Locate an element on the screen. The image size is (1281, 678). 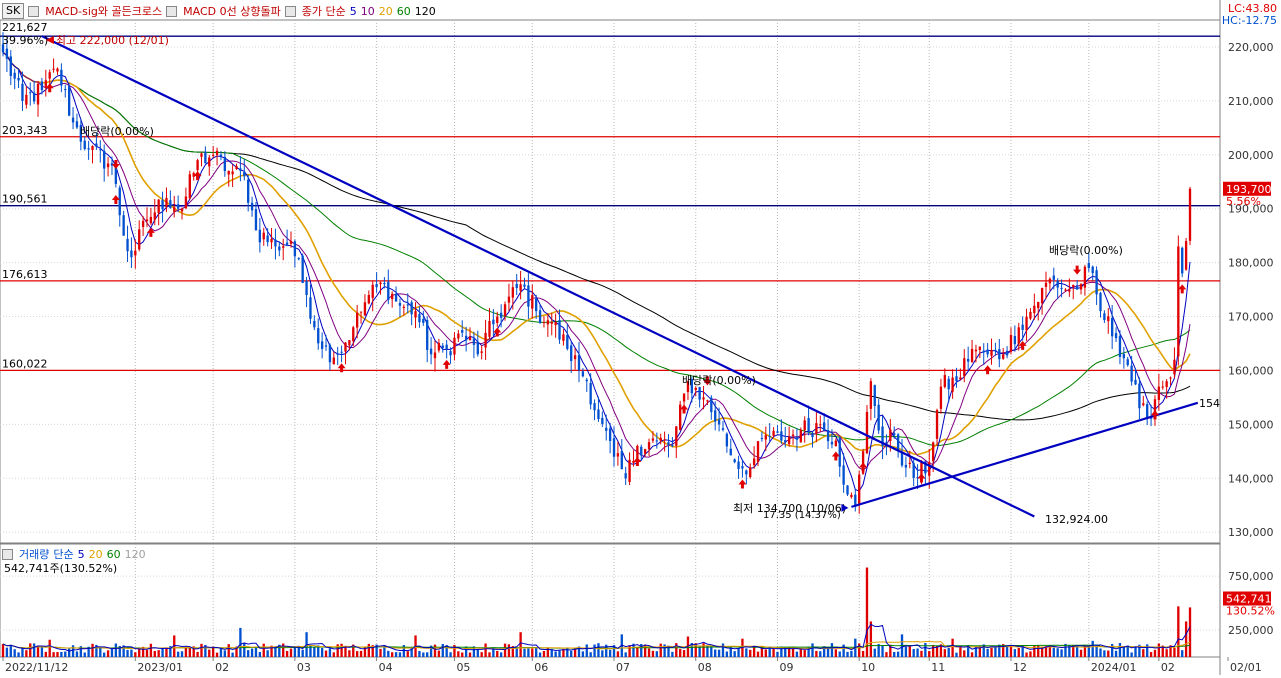
ma-period-60: 60 is located at coordinates (403, 11).